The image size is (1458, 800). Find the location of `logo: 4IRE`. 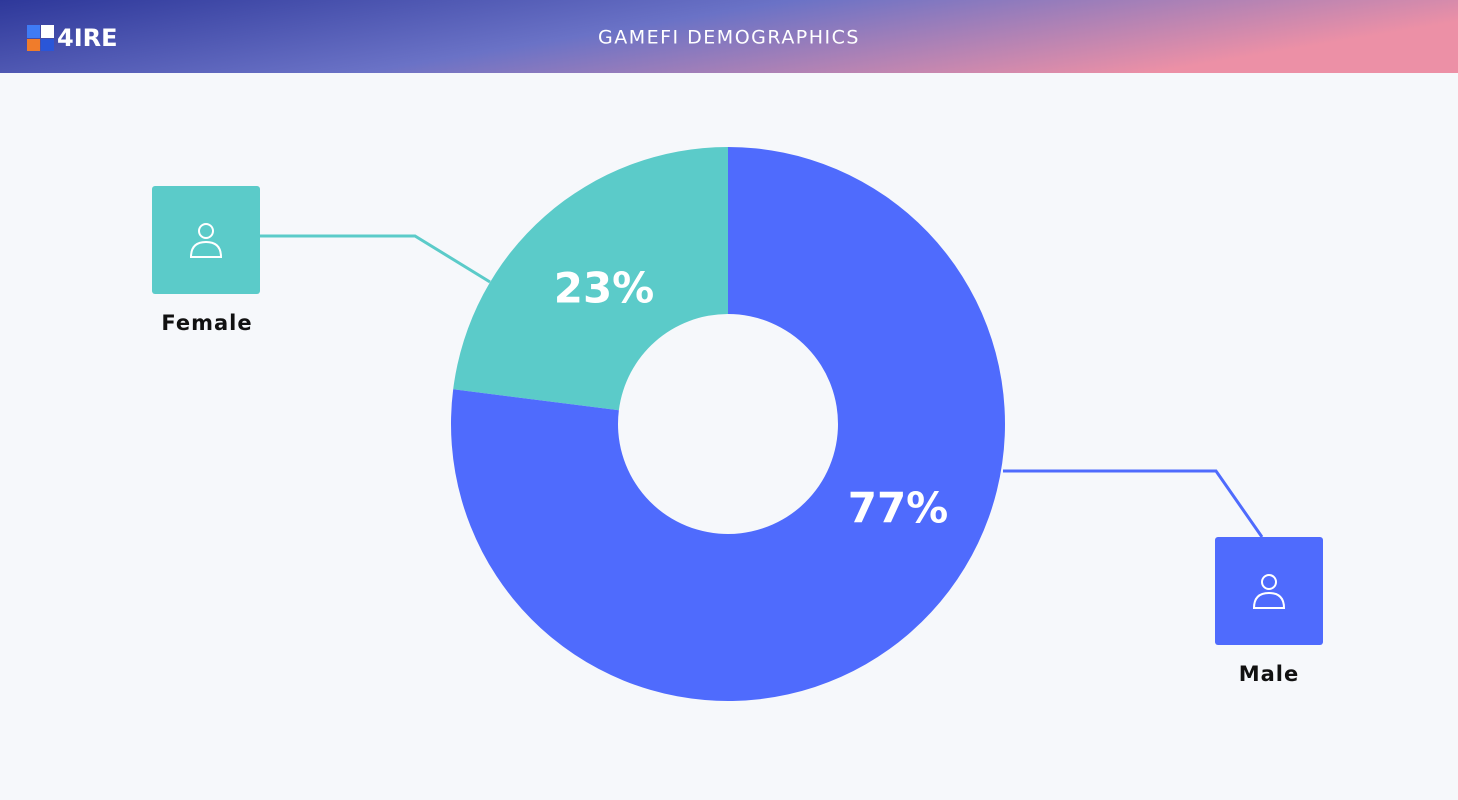

logo: 4IRE is located at coordinates (72, 38).